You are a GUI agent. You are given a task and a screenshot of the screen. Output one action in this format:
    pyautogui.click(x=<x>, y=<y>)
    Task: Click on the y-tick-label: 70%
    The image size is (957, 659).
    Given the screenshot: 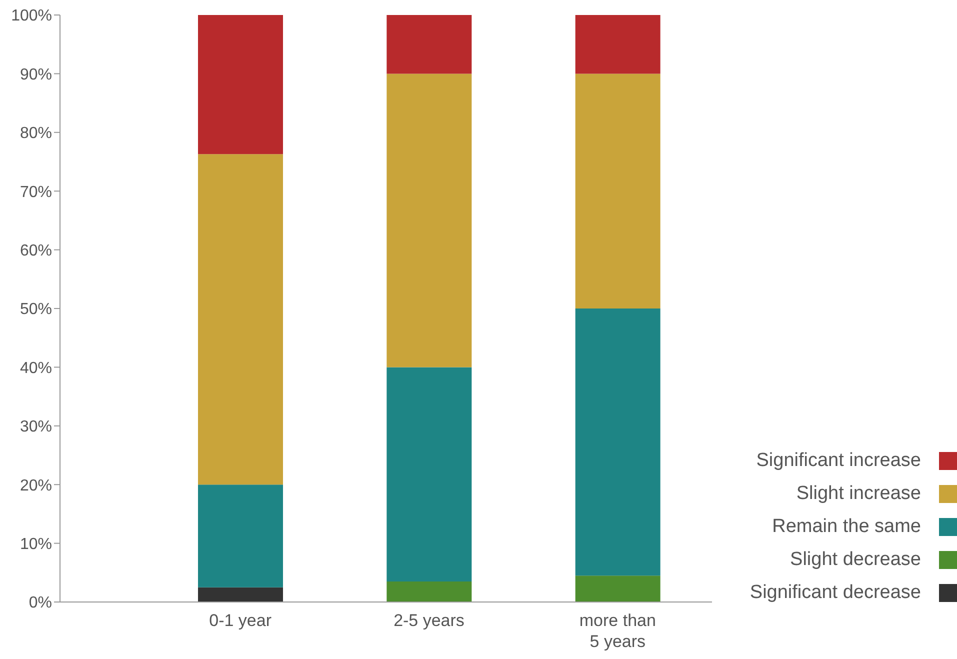 What is the action you would take?
    pyautogui.click(x=36, y=192)
    